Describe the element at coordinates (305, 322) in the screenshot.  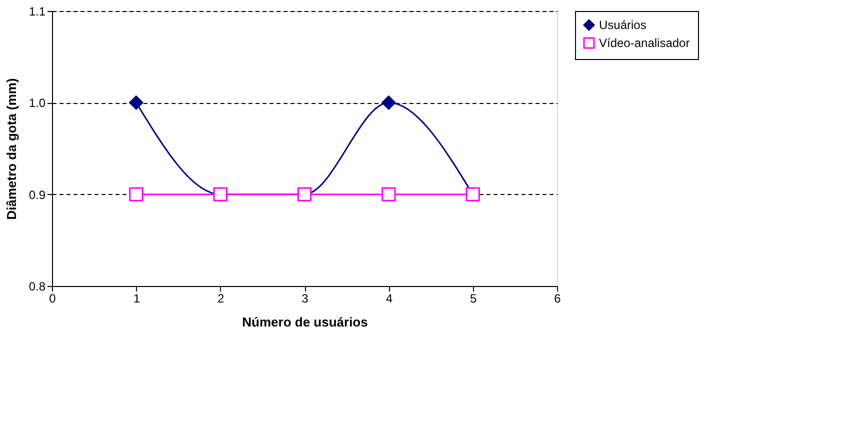
I see `x-axis-title: Número de usuários` at that location.